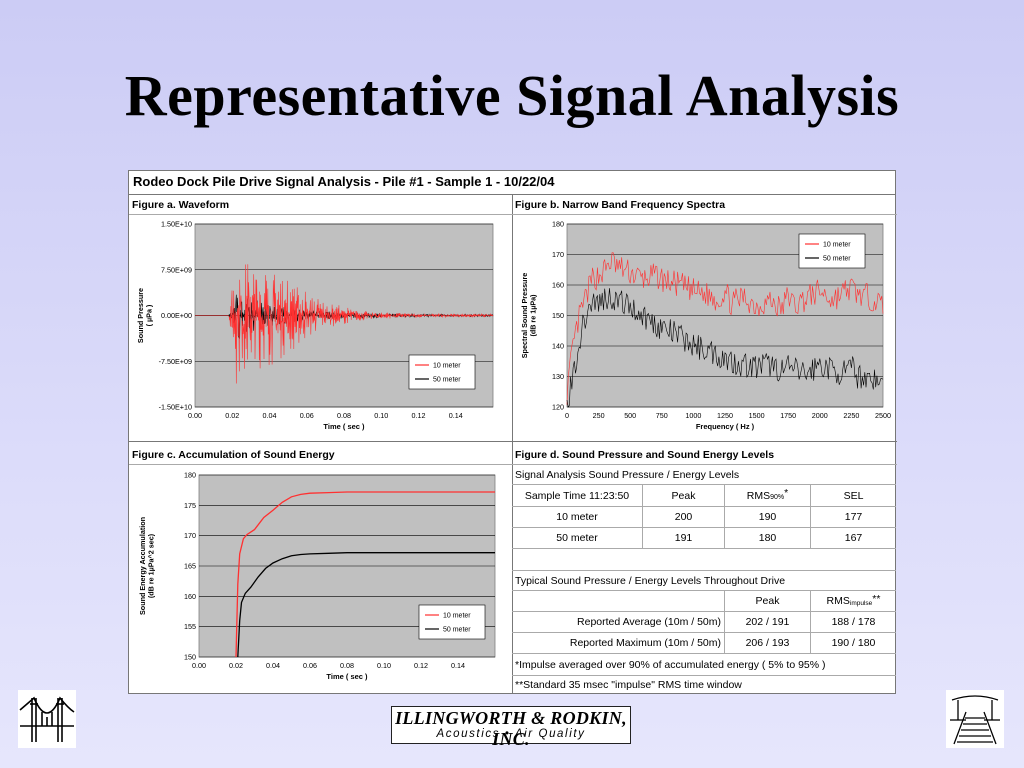  Describe the element at coordinates (599, 415) in the screenshot. I see `x-tick-label: 250` at that location.